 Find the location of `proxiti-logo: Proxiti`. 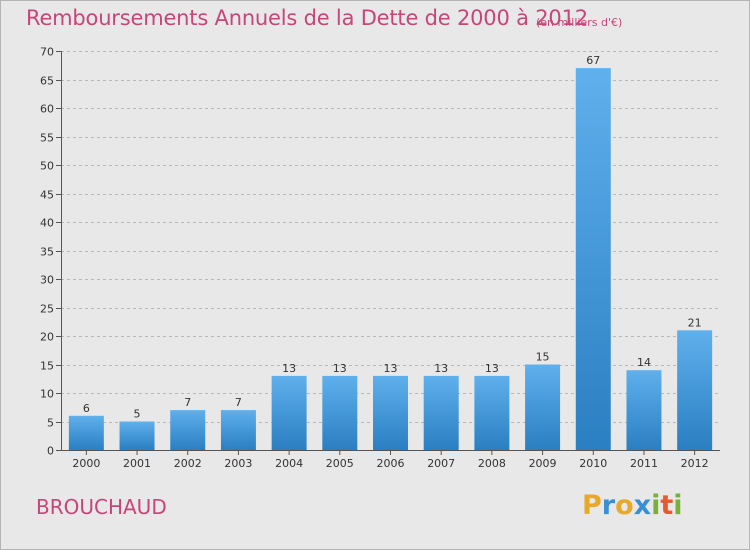

proxiti-logo: Proxiti is located at coordinates (632, 505).